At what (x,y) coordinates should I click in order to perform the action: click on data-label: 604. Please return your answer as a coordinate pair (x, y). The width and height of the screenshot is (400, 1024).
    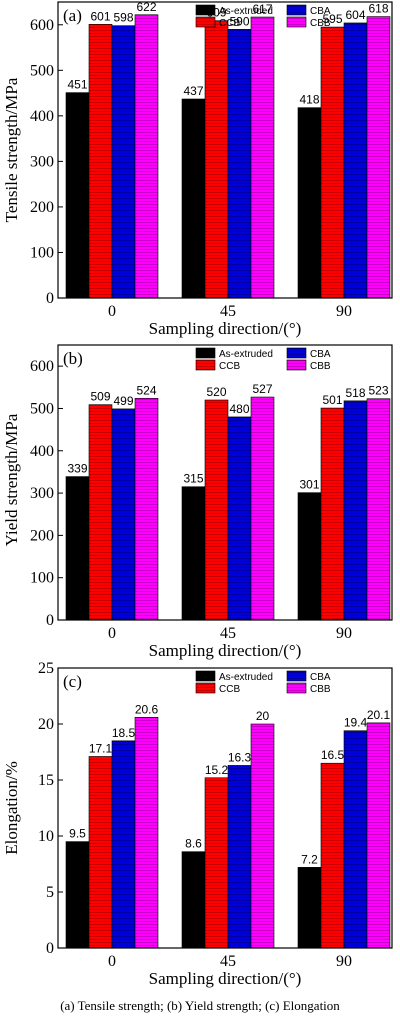
    Looking at the image, I should click on (355, 15).